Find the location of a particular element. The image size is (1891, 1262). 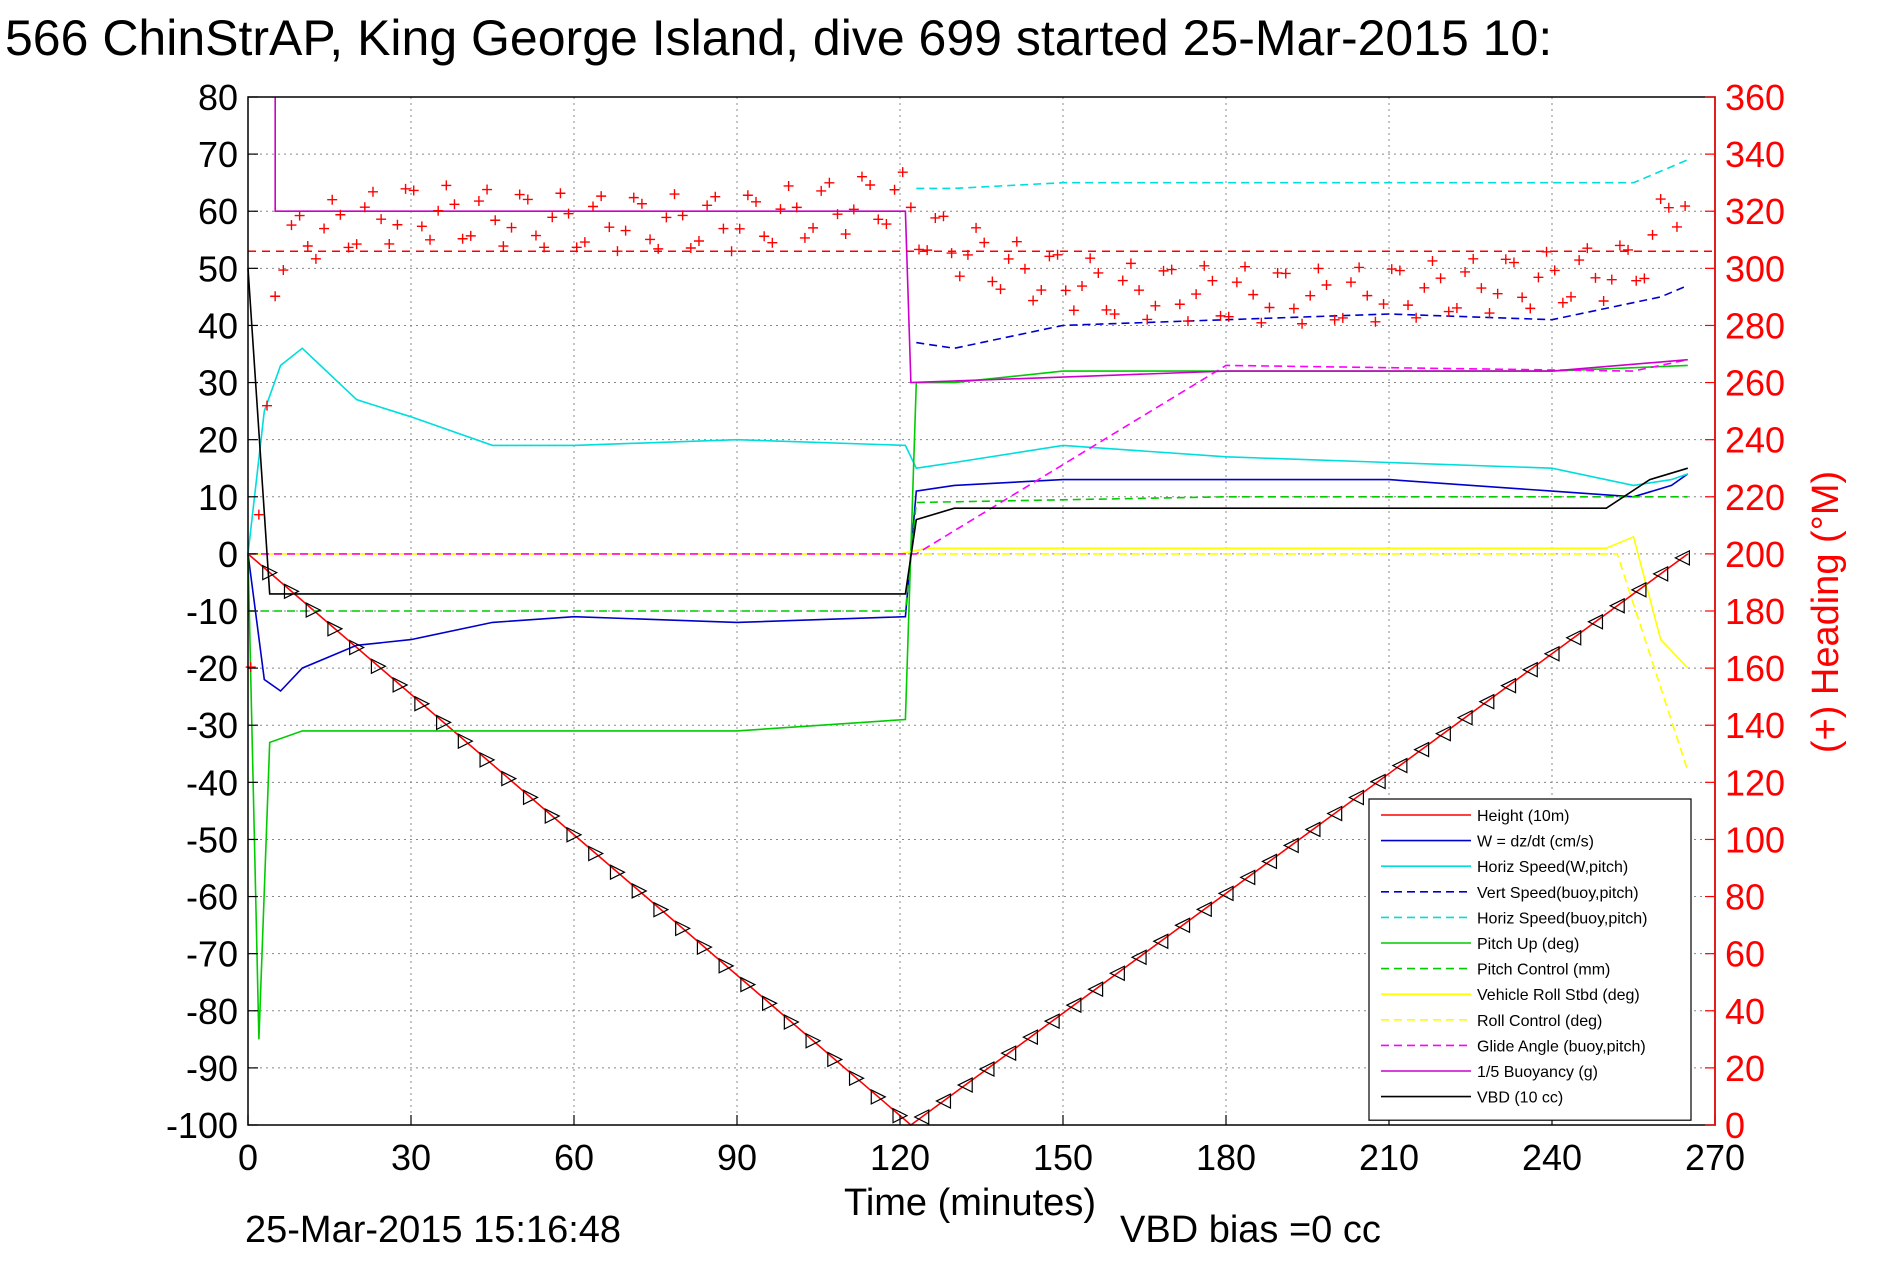

y2-axis-label: (+) Heading (°M) is located at coordinates (1826, 612).